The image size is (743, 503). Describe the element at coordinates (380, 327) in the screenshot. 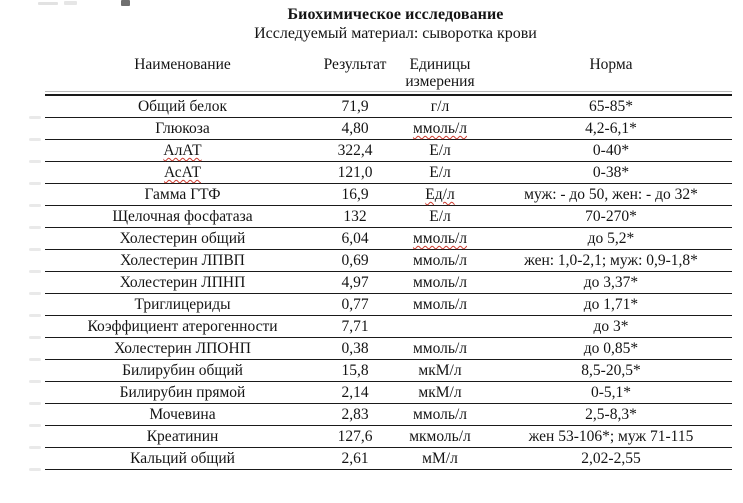

I see `table-row: Коэффициент атерогенности 7,71 до 3*` at that location.